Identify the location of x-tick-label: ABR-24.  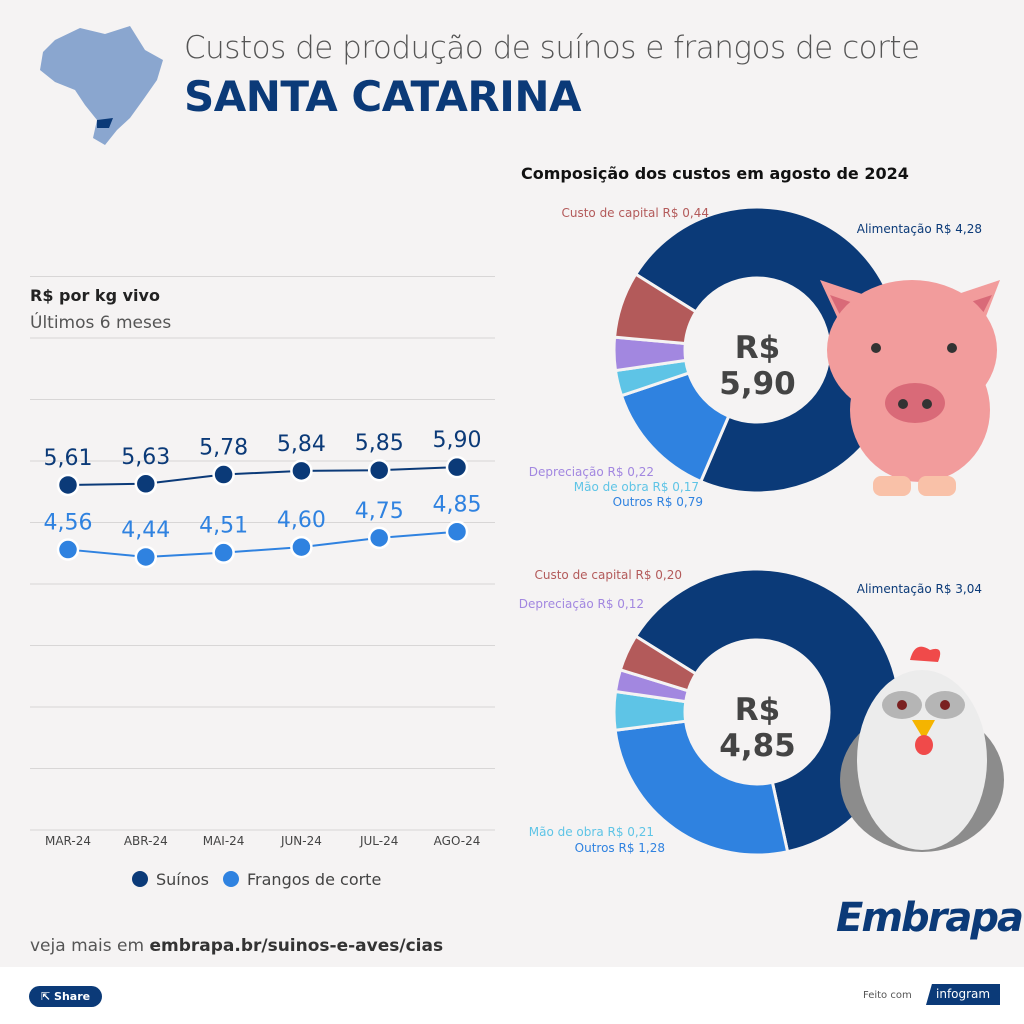
(146, 841).